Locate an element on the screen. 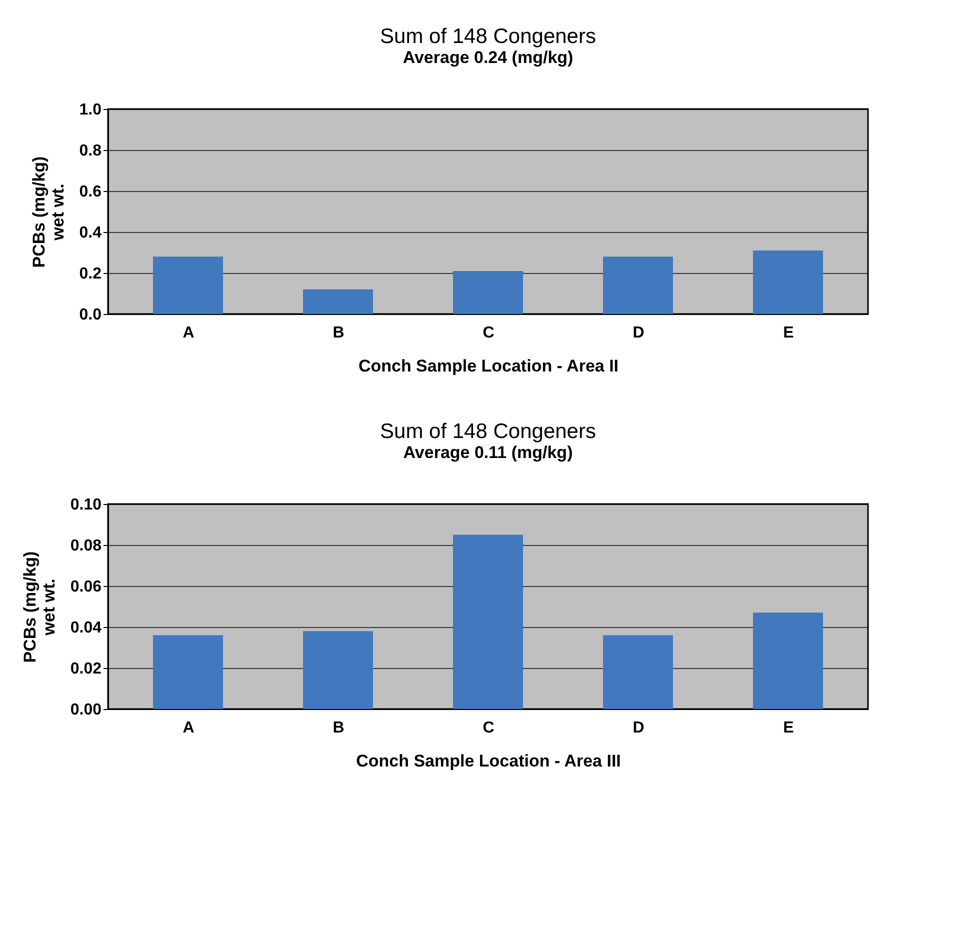 The width and height of the screenshot is (954, 943). y-tick-label: 0.2 is located at coordinates (90, 274).